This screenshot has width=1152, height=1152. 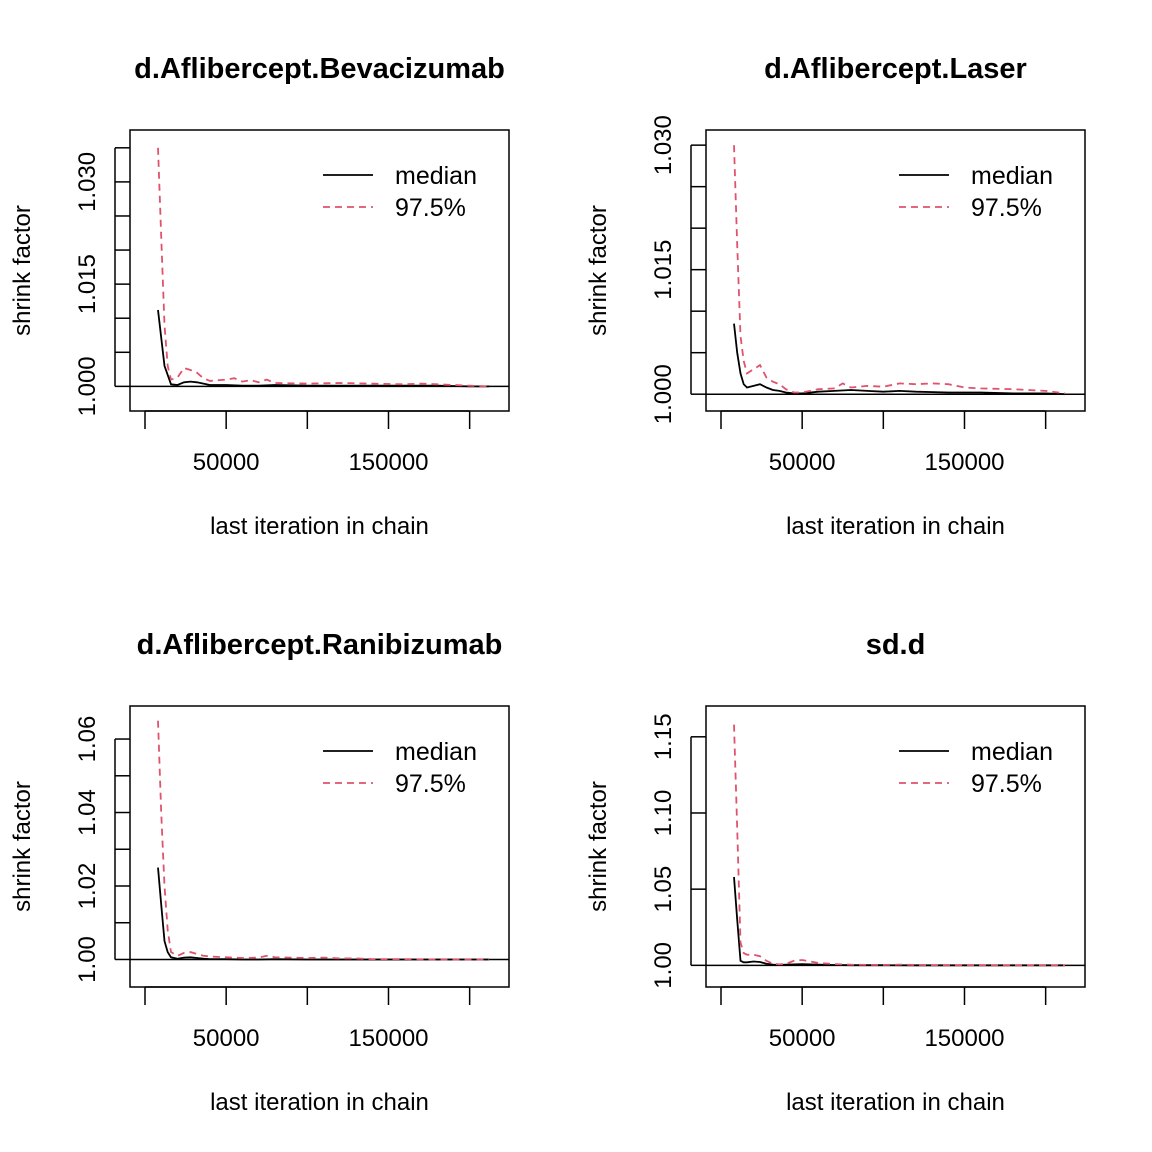 What do you see at coordinates (87, 886) in the screenshot?
I see `y-tick-label: 1.02` at bounding box center [87, 886].